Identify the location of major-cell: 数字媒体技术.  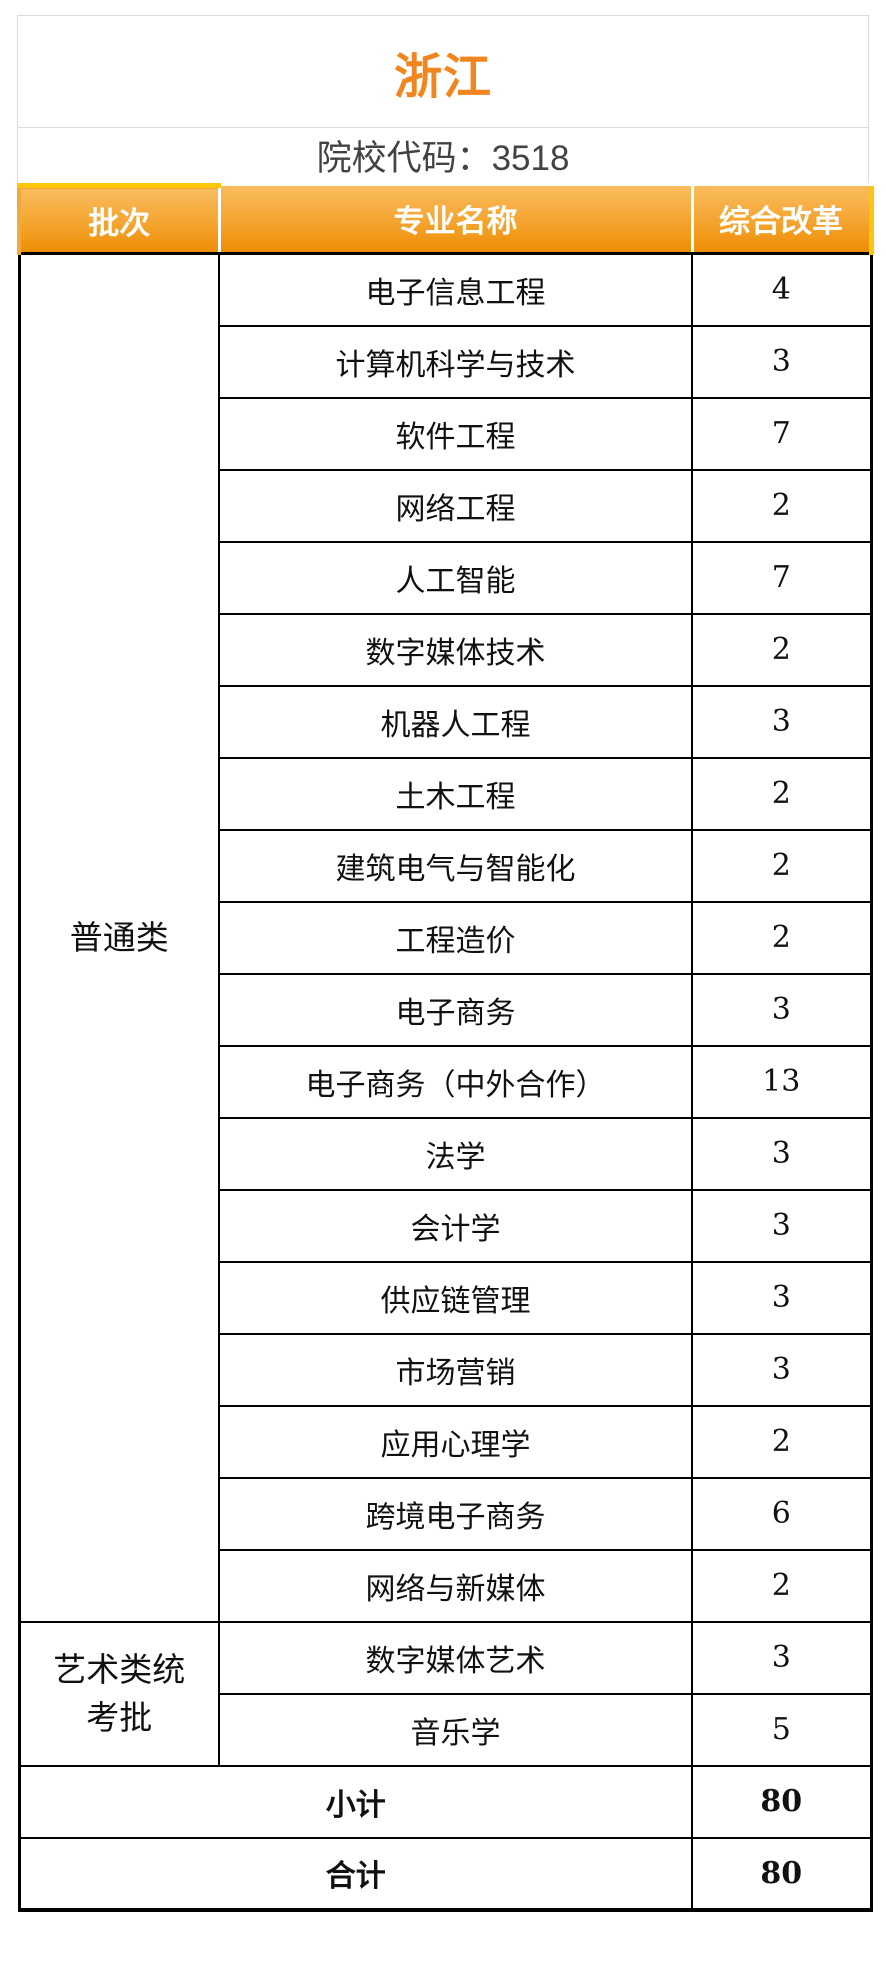
(455, 649).